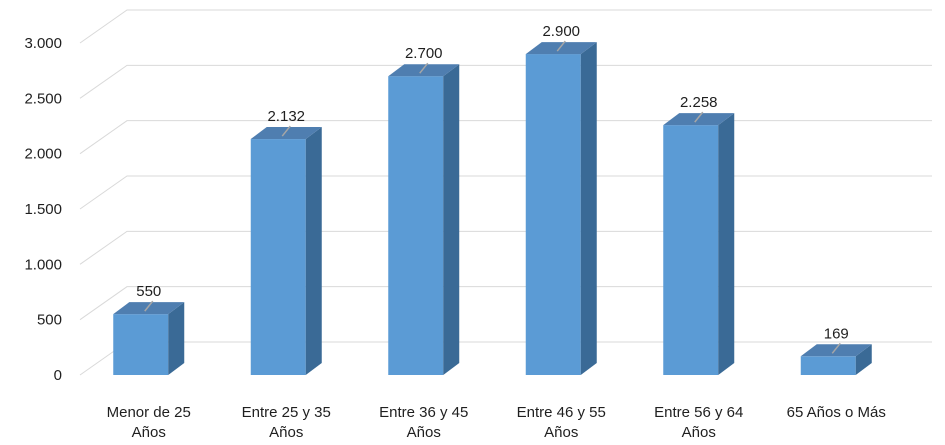 The image size is (945, 445). I want to click on x-category-label: Entre 25 y 35 Años, so click(286, 422).